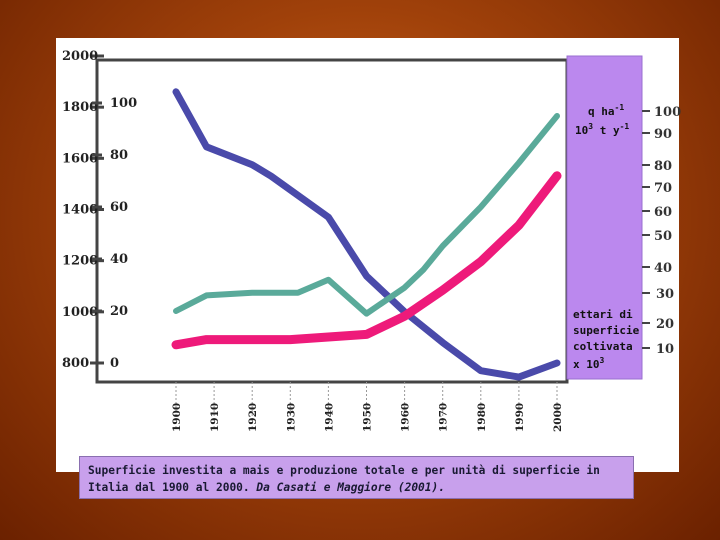 The width and height of the screenshot is (720, 540). Describe the element at coordinates (663, 236) in the screenshot. I see `right-q-tick-label: 50` at that location.